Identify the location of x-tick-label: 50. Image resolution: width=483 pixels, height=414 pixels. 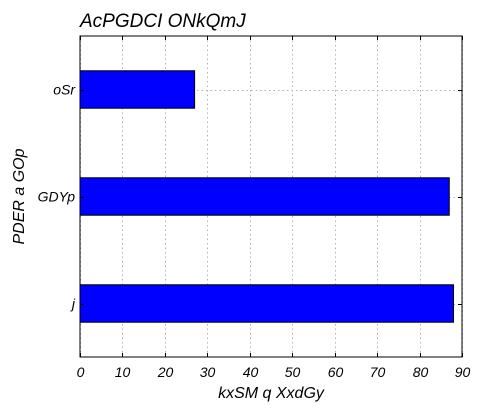
(293, 372).